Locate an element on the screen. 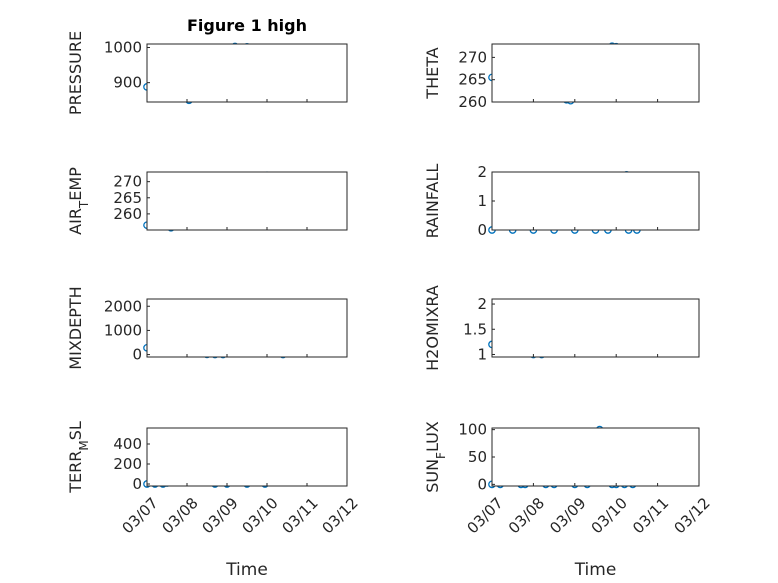  y-tick-label: 1.5 is located at coordinates (475, 329).